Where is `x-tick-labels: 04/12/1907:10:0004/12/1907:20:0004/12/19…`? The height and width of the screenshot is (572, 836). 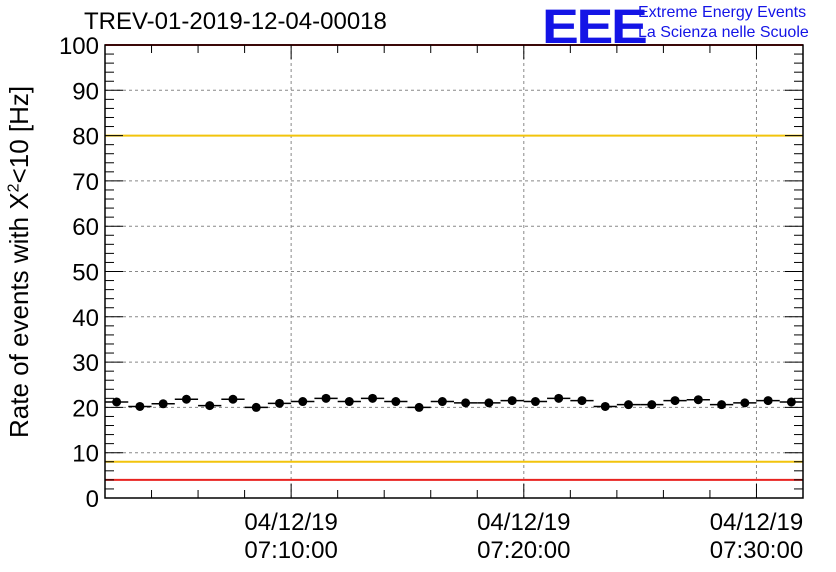 x-tick-labels: 04/12/1907:10:0004/12/1907:20:0004/12/19… is located at coordinates (523, 536).